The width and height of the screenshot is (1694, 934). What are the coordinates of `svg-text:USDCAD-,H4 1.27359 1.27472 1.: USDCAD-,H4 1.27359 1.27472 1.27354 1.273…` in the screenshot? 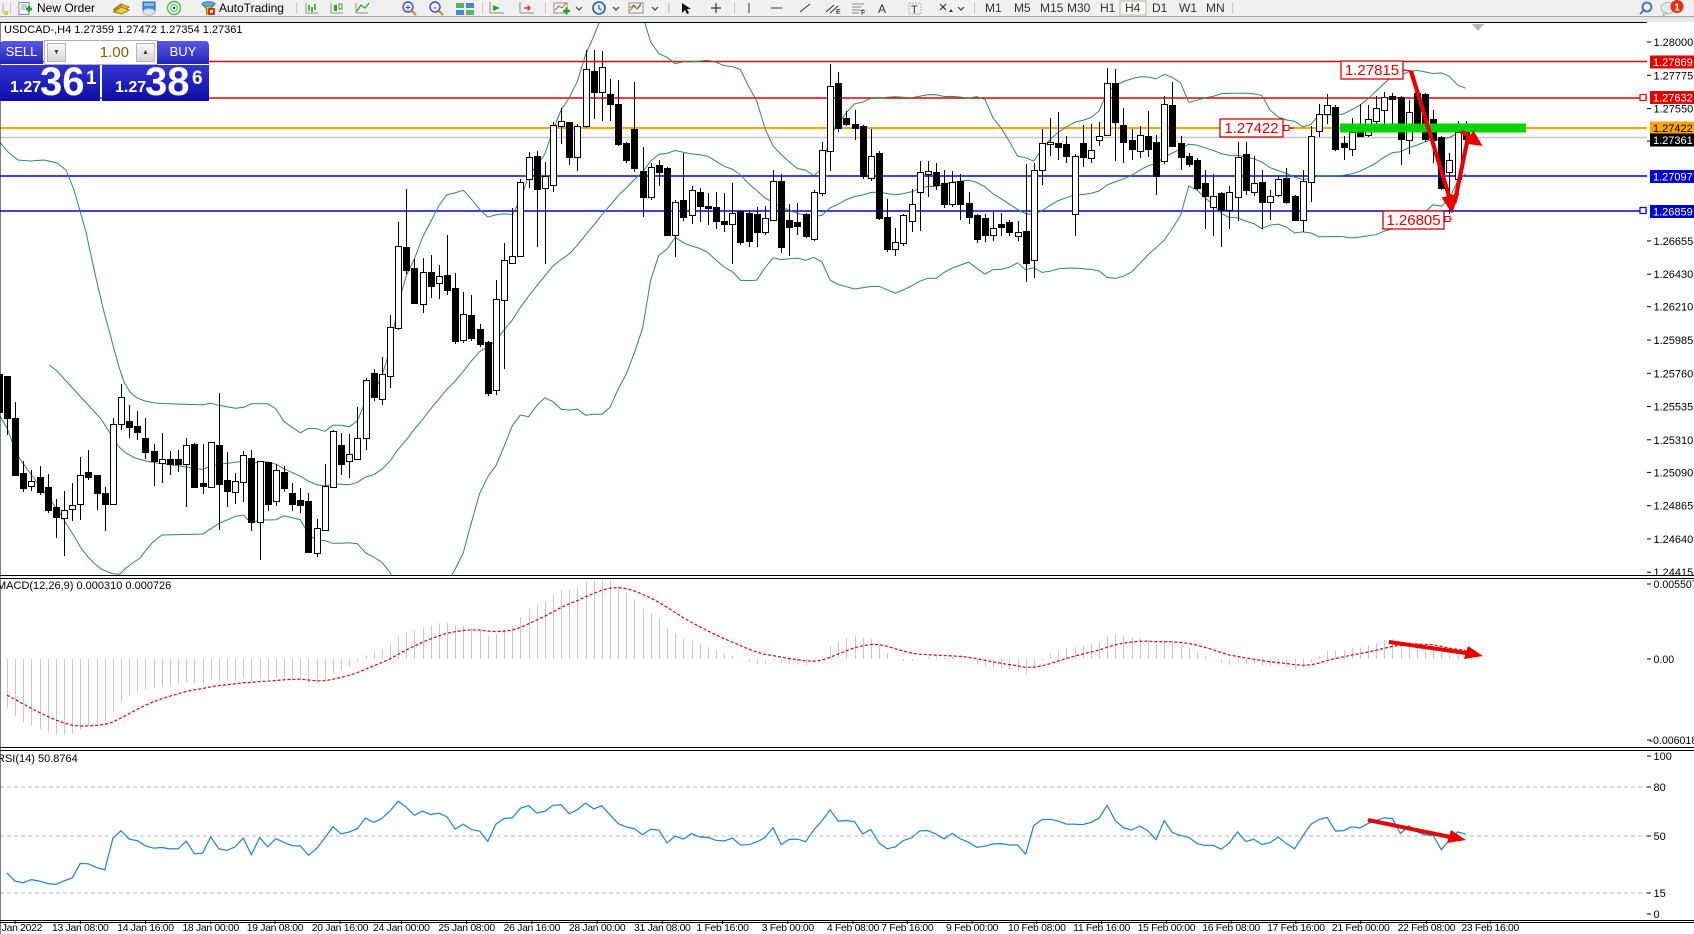 It's located at (123, 30).